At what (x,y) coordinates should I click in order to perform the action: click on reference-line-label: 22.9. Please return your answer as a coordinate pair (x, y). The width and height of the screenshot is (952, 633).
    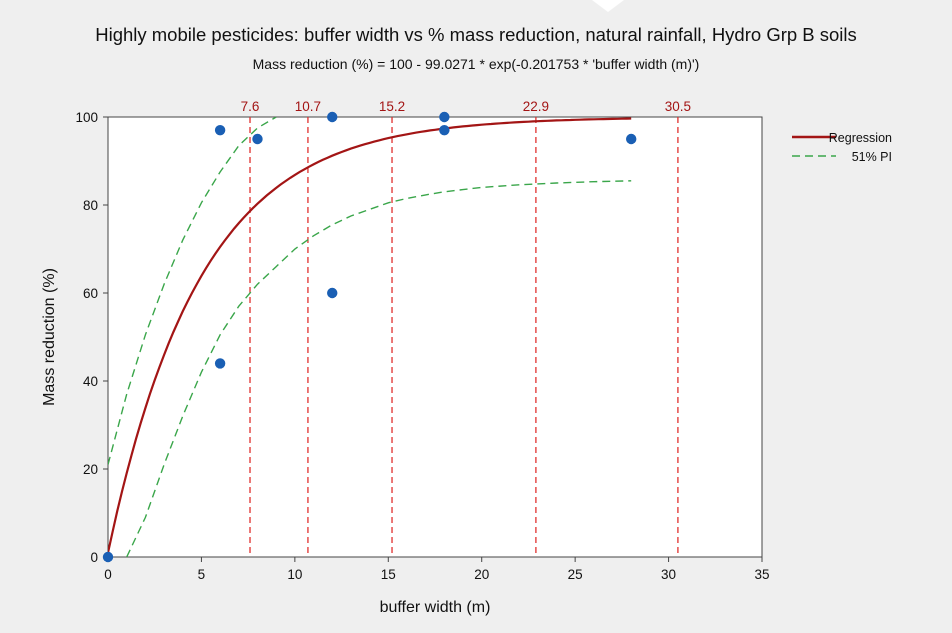
    Looking at the image, I should click on (536, 106).